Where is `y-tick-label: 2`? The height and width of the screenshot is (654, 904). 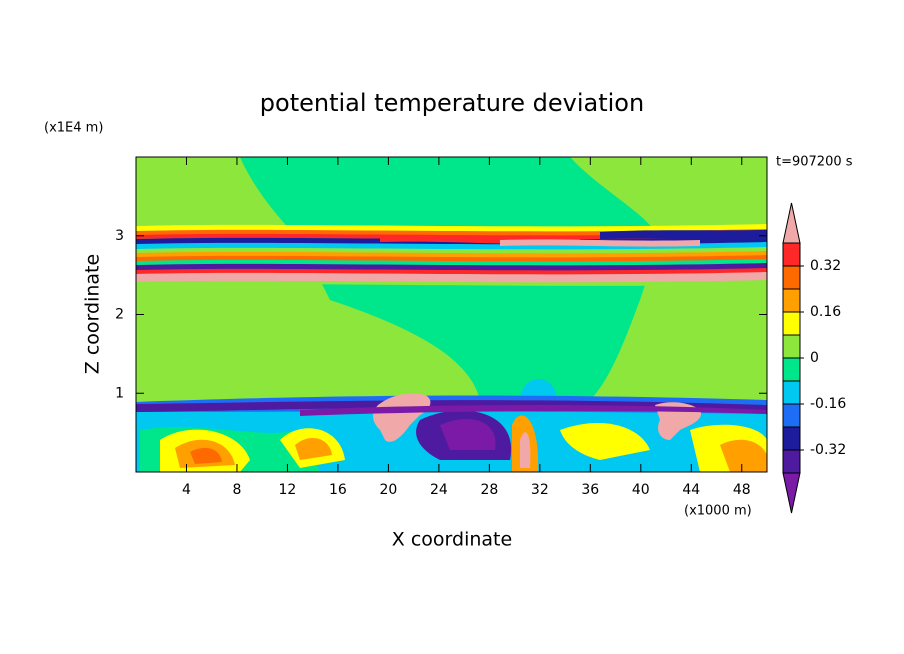
y-tick-label: 2 is located at coordinates (119, 315).